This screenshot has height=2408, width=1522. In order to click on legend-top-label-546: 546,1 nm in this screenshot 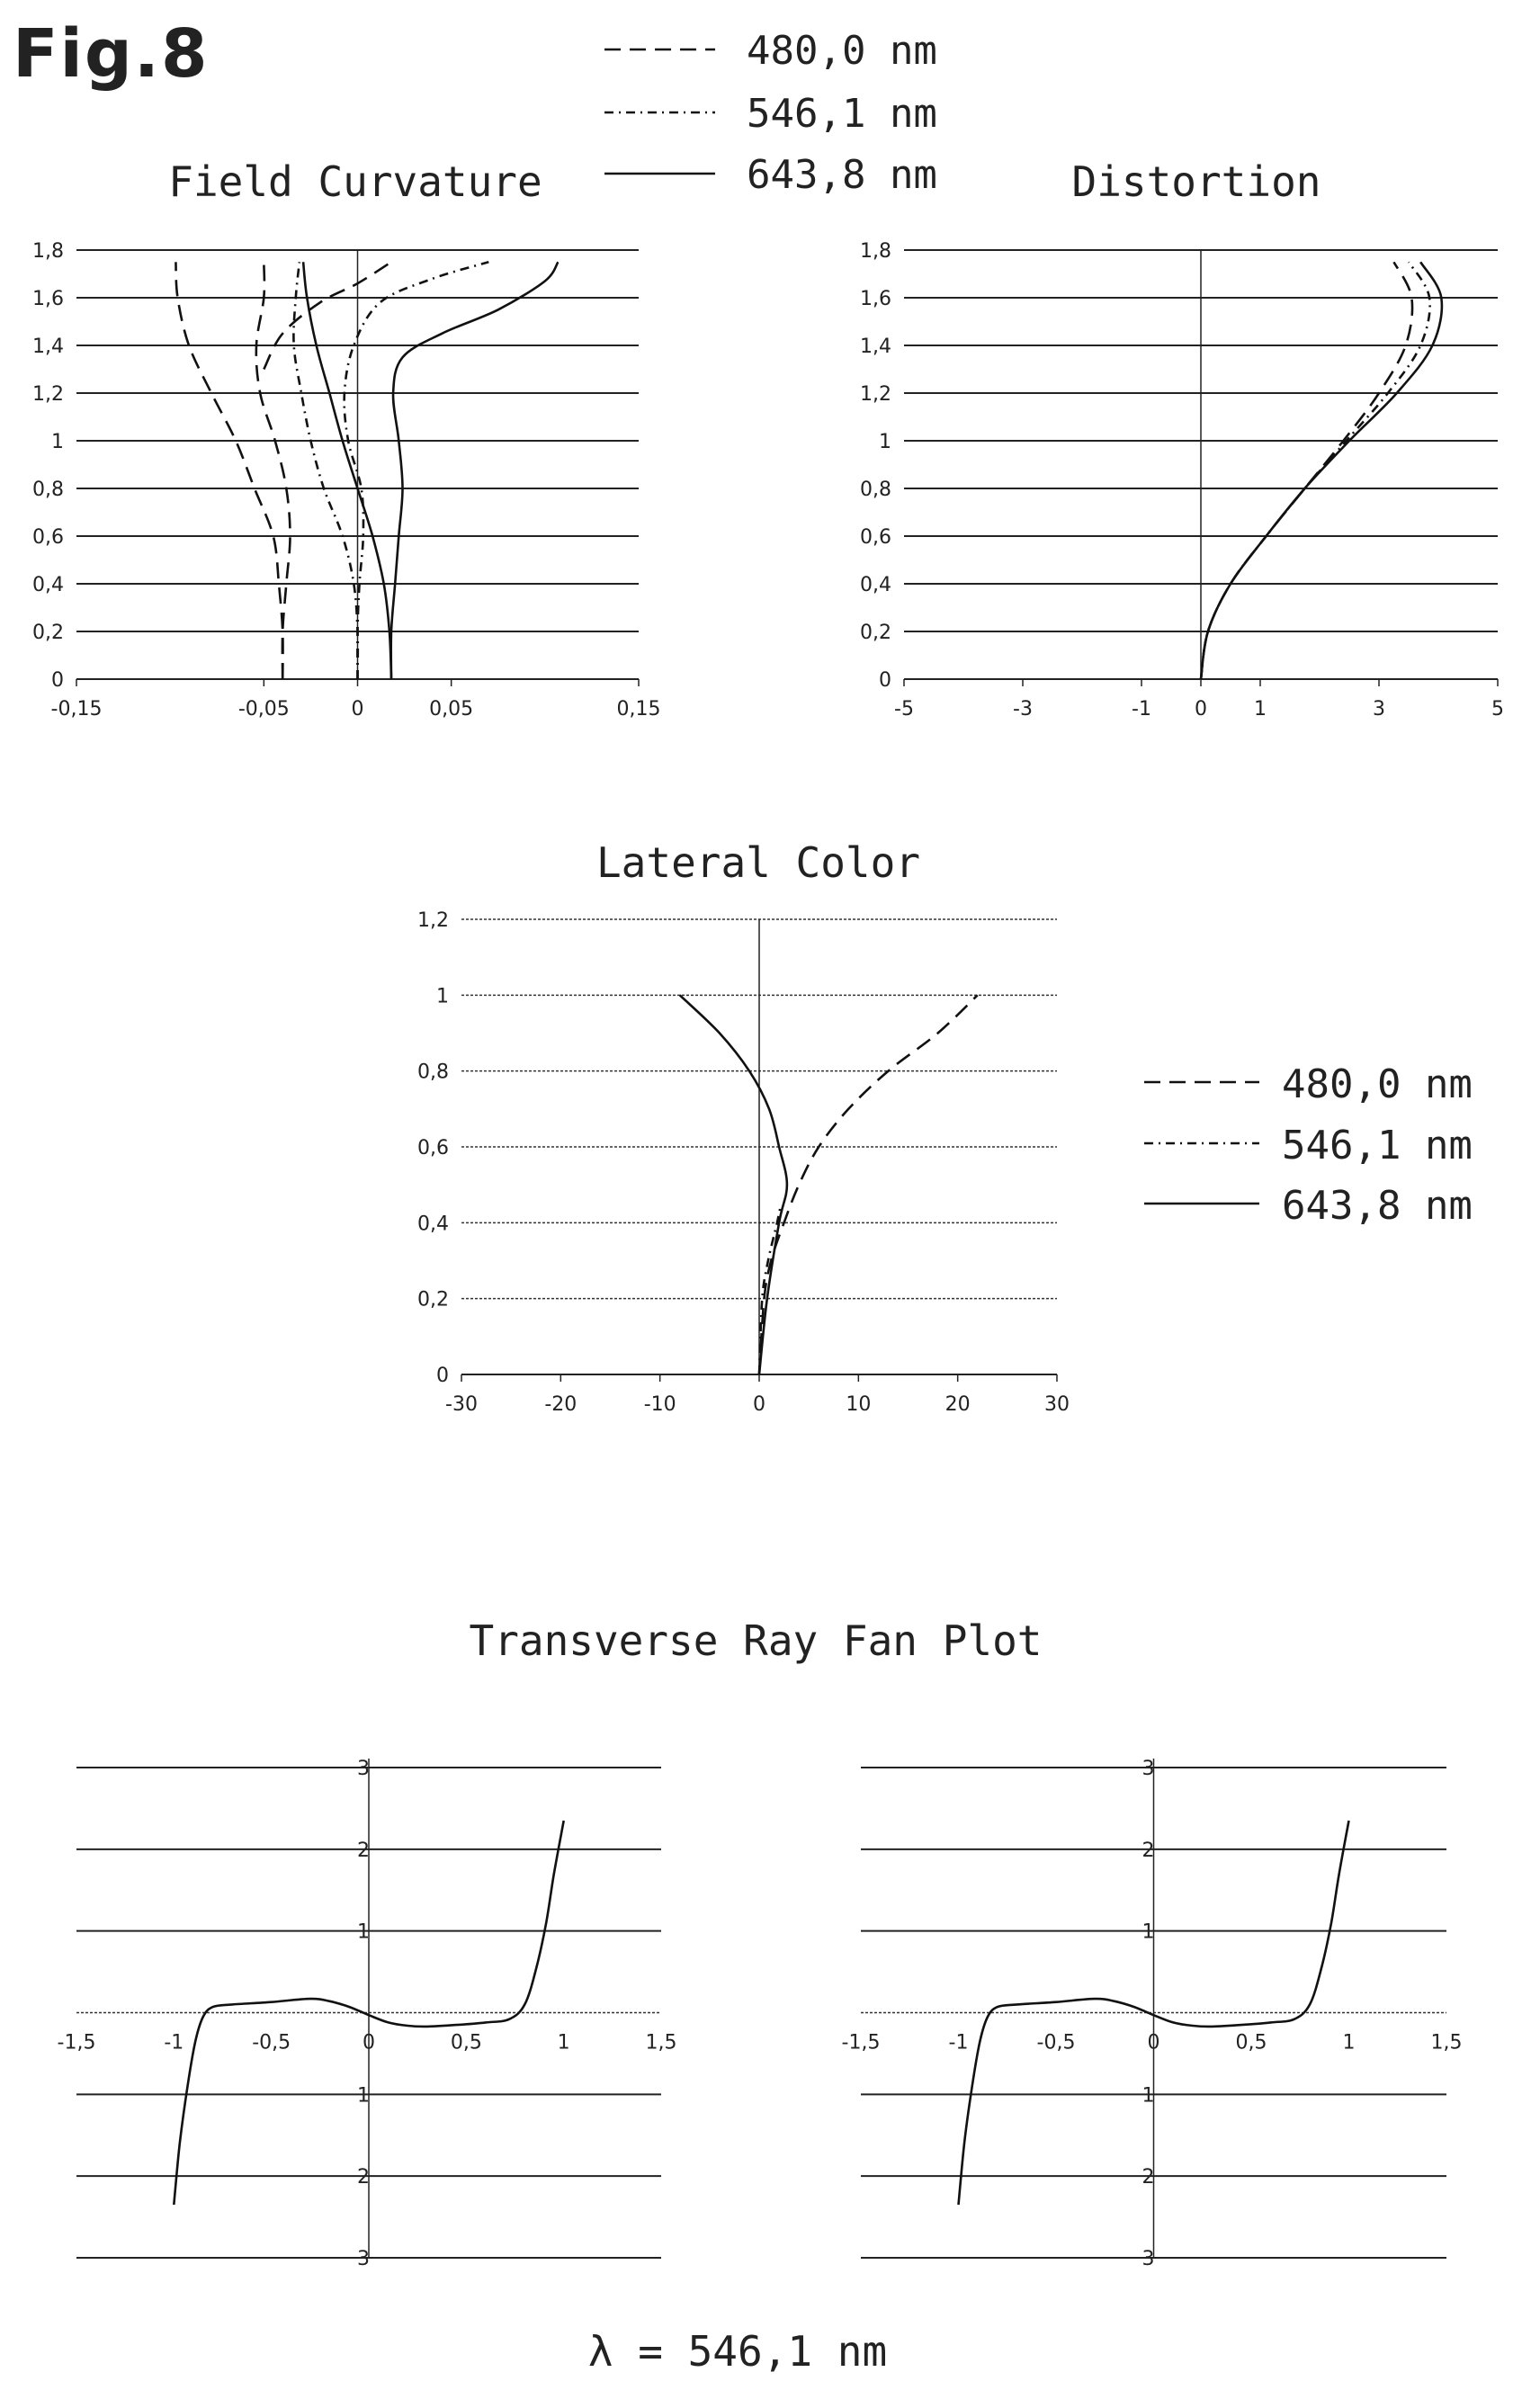, I will do `click(842, 114)`.